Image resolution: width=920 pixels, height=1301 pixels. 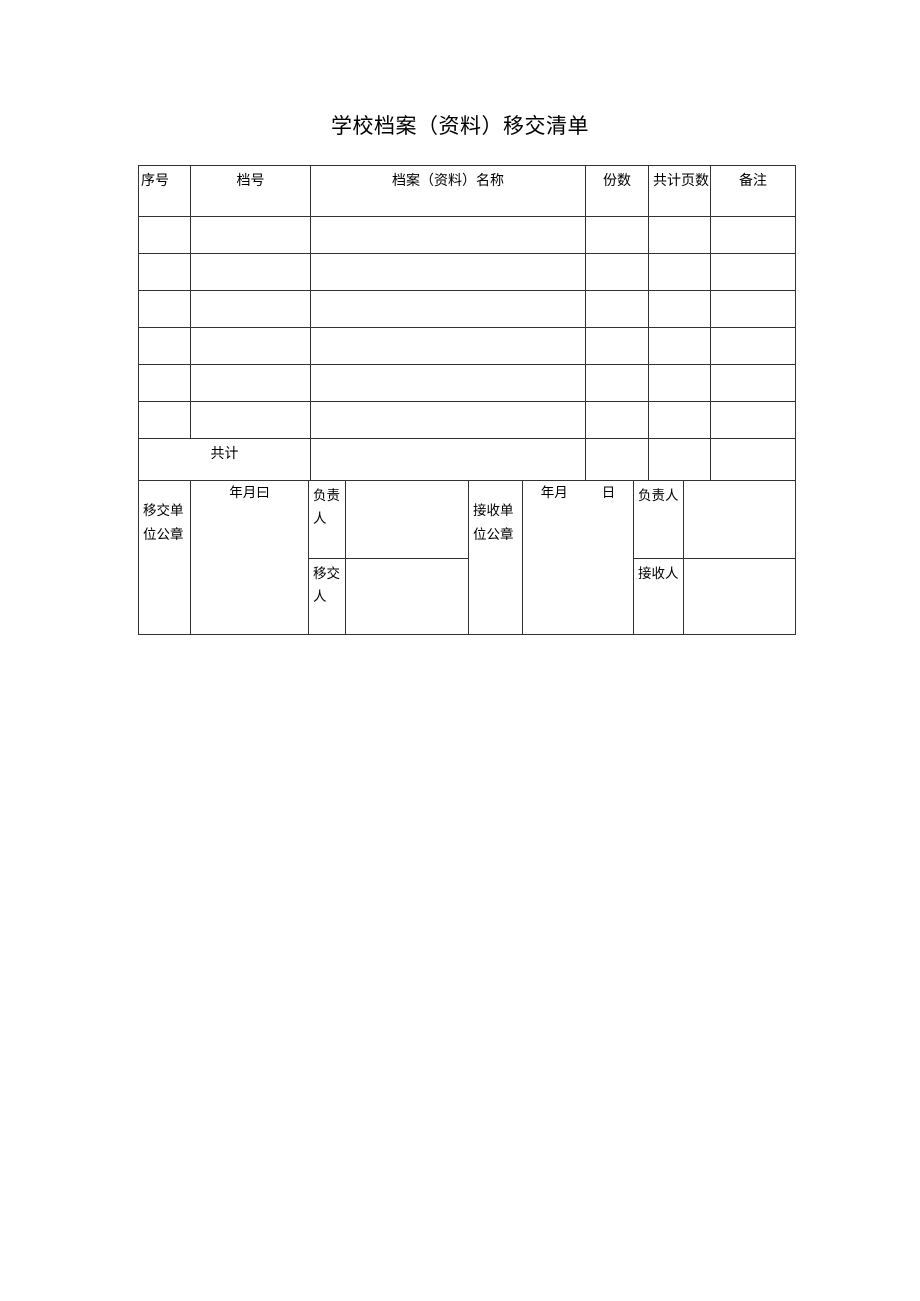 What do you see at coordinates (495, 557) in the screenshot?
I see `receive-stamp-label: 接收单位公章` at bounding box center [495, 557].